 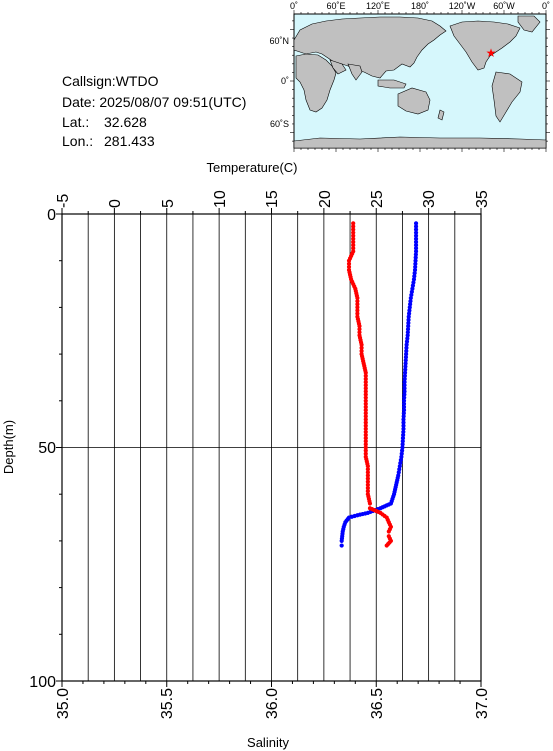 What do you see at coordinates (154, 102) in the screenshot?
I see `date-text: Date: 2025/08/07 09:51(UTC)` at bounding box center [154, 102].